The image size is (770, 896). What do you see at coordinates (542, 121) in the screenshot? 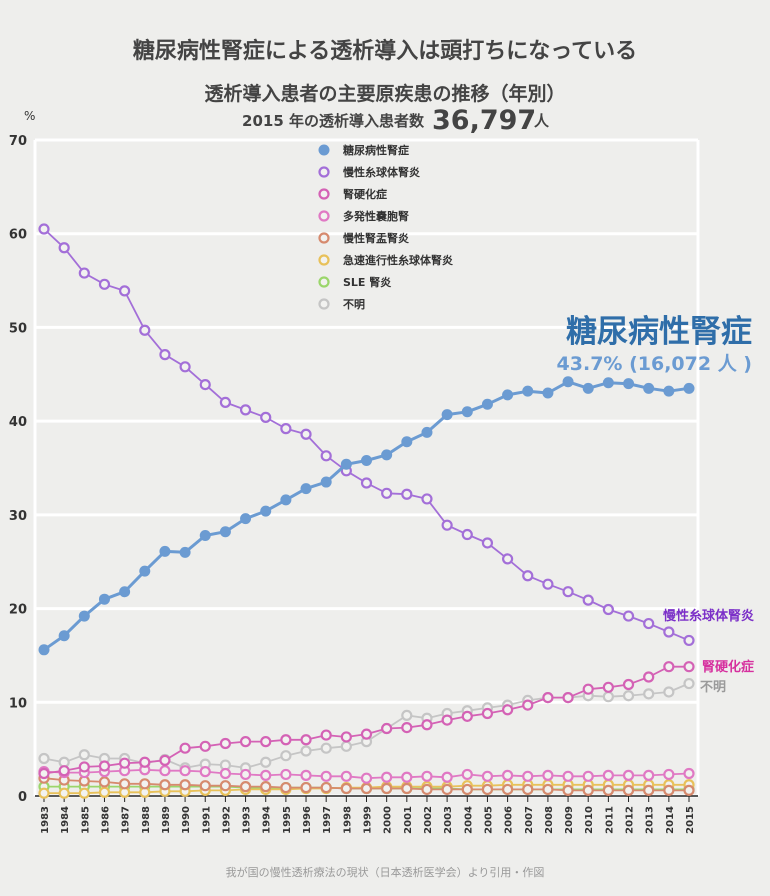
I see `patients-suffix: 人` at bounding box center [542, 121].